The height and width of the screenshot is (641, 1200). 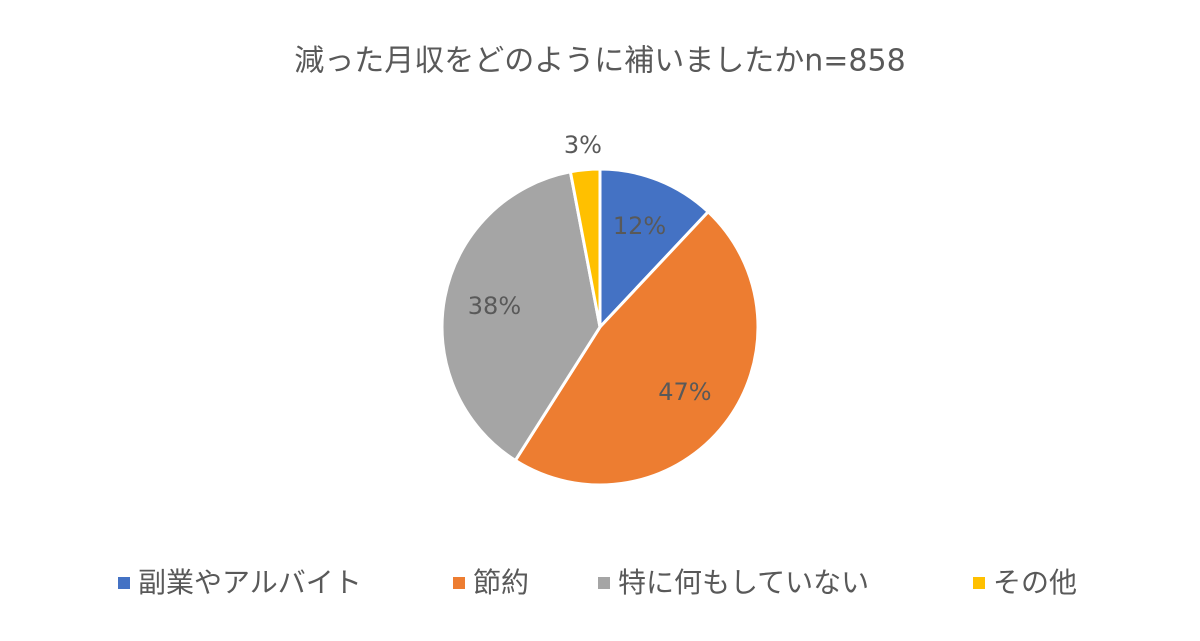 I want to click on data-label: 47%, so click(x=684, y=392).